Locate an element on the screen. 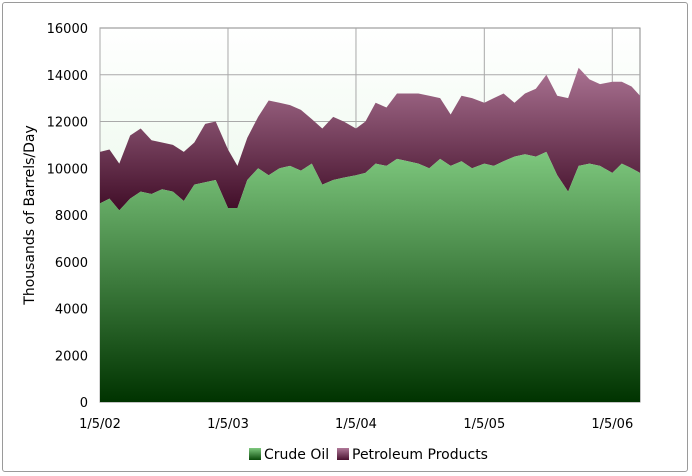  legend: Crude Oil Petroleum Products is located at coordinates (368, 455).